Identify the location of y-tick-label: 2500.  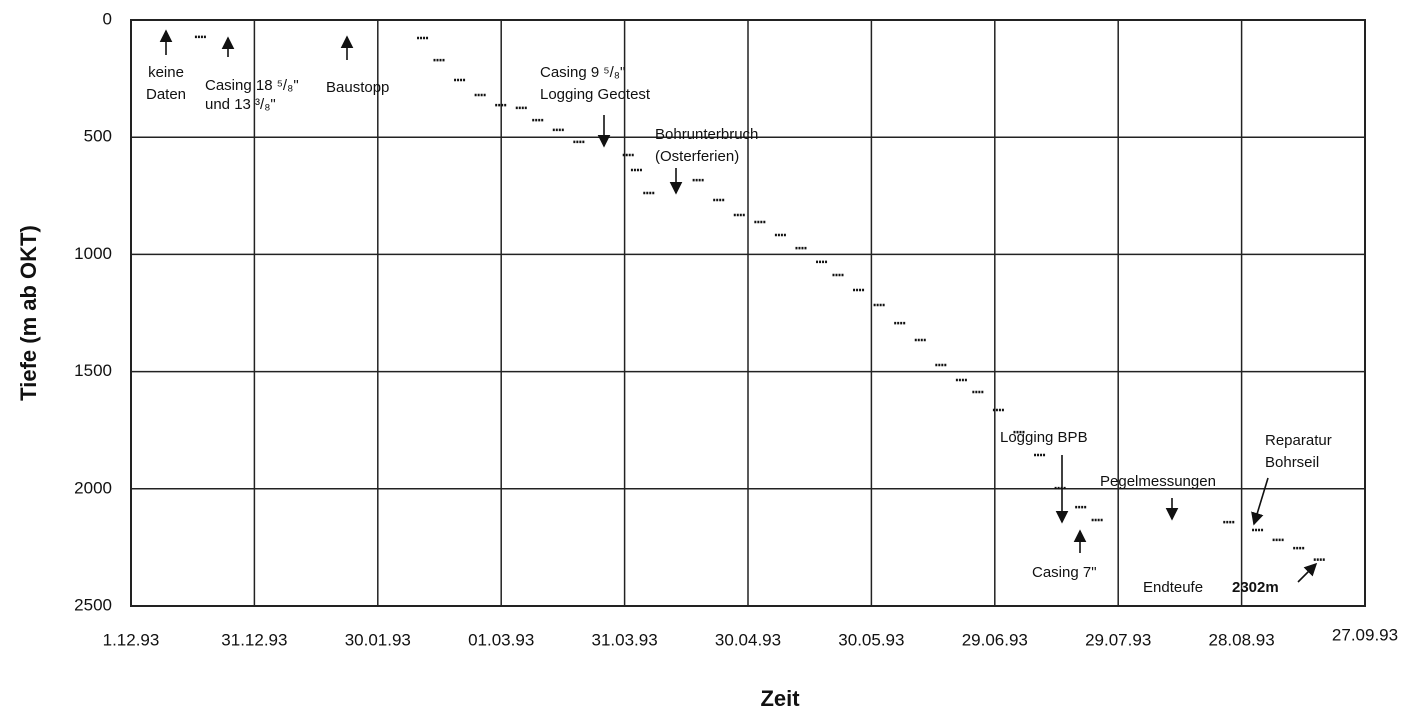
(93, 604).